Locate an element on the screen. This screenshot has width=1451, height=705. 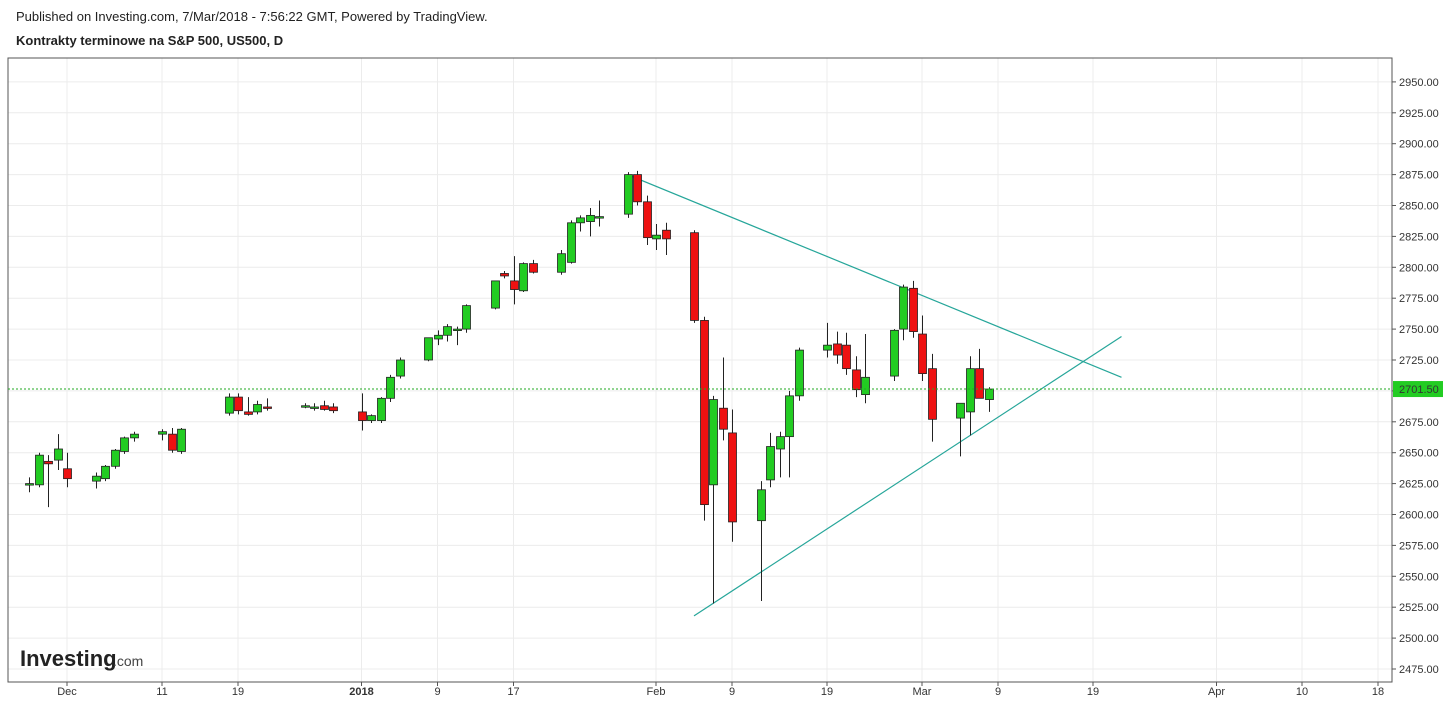
y-tick-label: 2875.00 is located at coordinates (1419, 176).